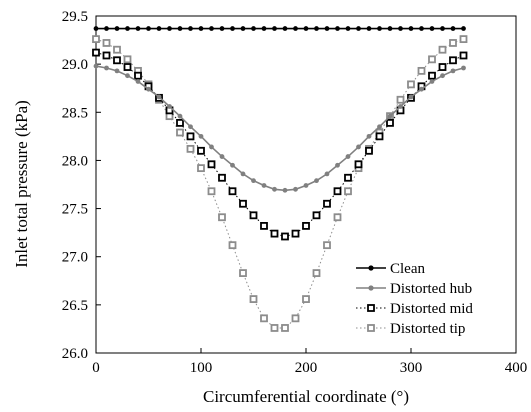  What do you see at coordinates (516, 368) in the screenshot?
I see `x-tick-label: 400` at bounding box center [516, 368].